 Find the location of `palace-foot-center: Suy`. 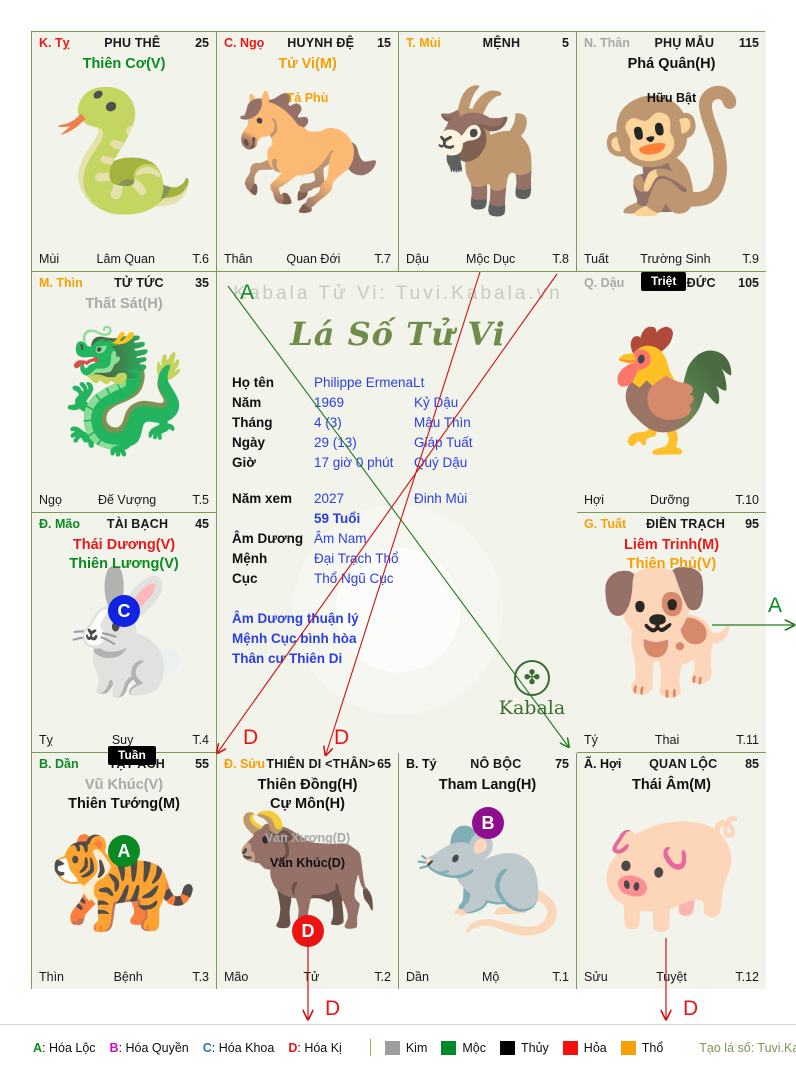

palace-foot-center: Suy is located at coordinates (122, 740).